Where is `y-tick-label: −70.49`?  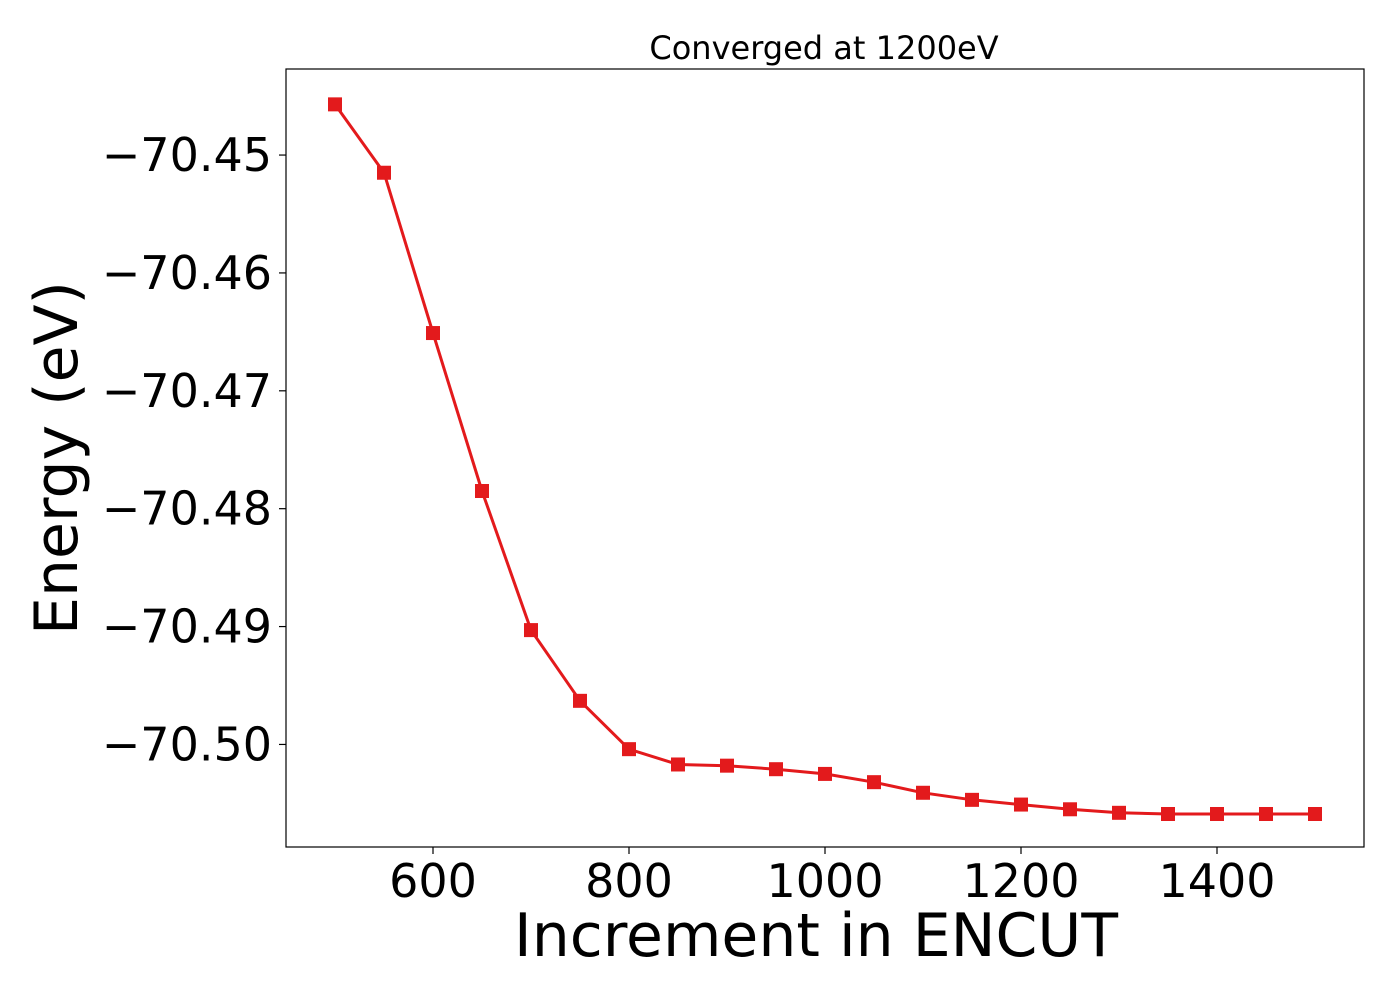 y-tick-label: −70.49 is located at coordinates (187, 627).